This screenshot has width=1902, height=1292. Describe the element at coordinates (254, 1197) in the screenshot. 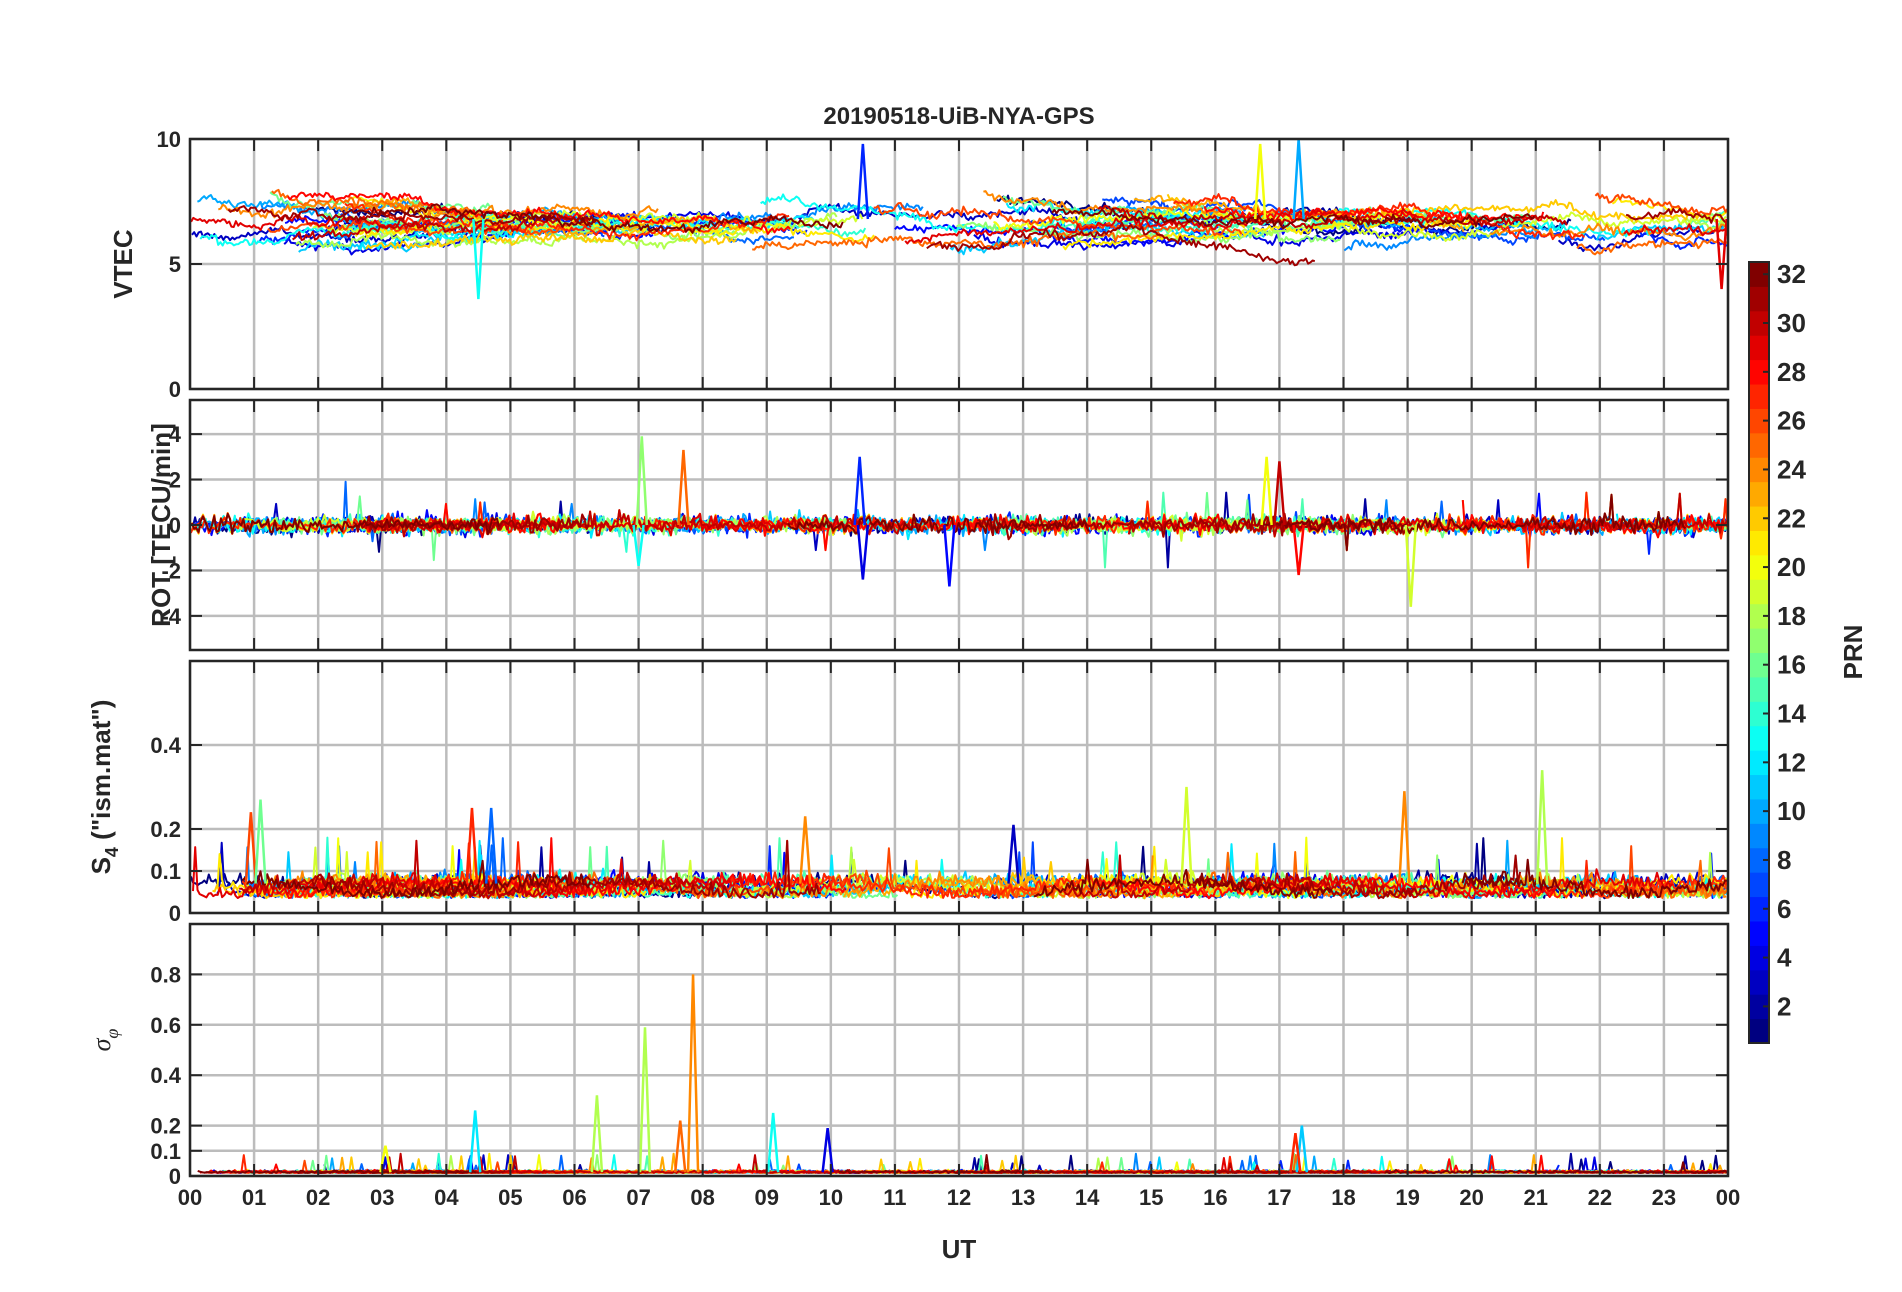

I see `x-tick-label: 01` at that location.